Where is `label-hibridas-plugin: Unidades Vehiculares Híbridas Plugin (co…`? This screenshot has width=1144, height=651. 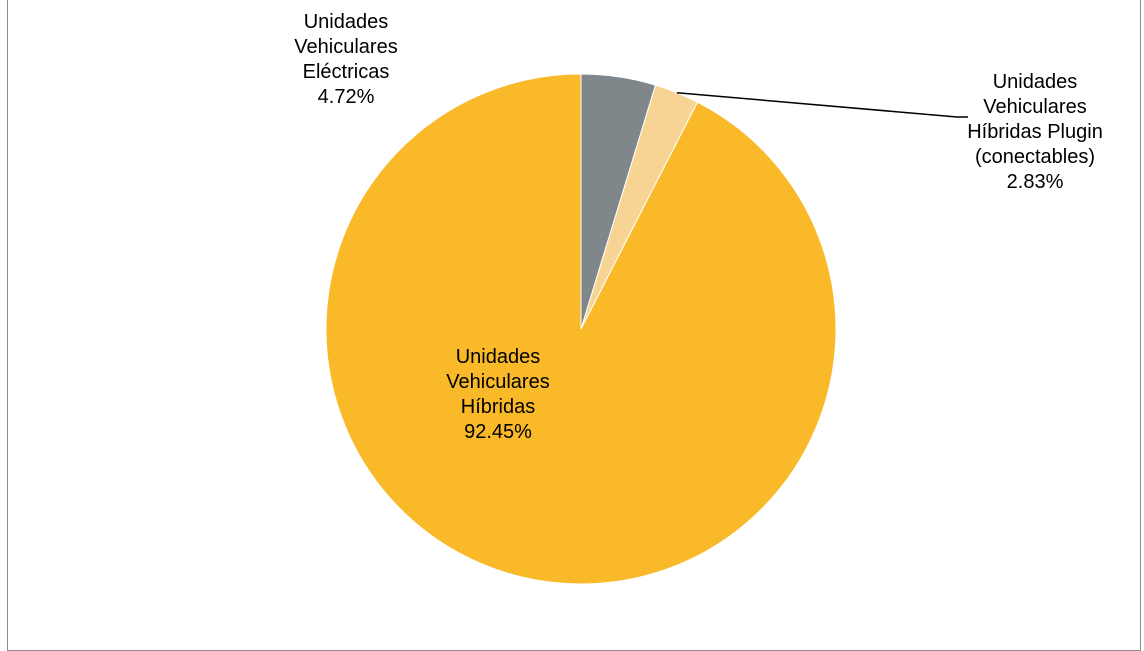 label-hibridas-plugin: Unidades Vehiculares Híbridas Plugin (co… is located at coordinates (1035, 132).